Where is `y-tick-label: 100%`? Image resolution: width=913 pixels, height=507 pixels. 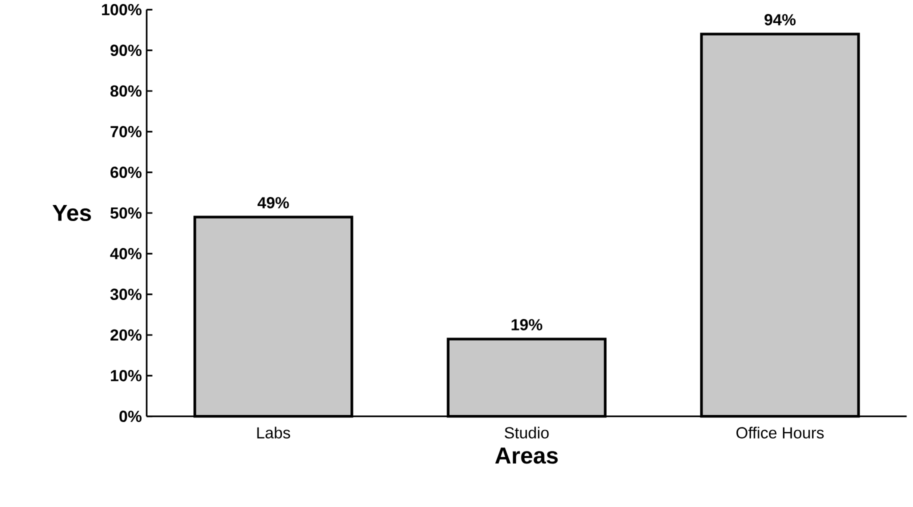
y-tick-label: 100% is located at coordinates (122, 10).